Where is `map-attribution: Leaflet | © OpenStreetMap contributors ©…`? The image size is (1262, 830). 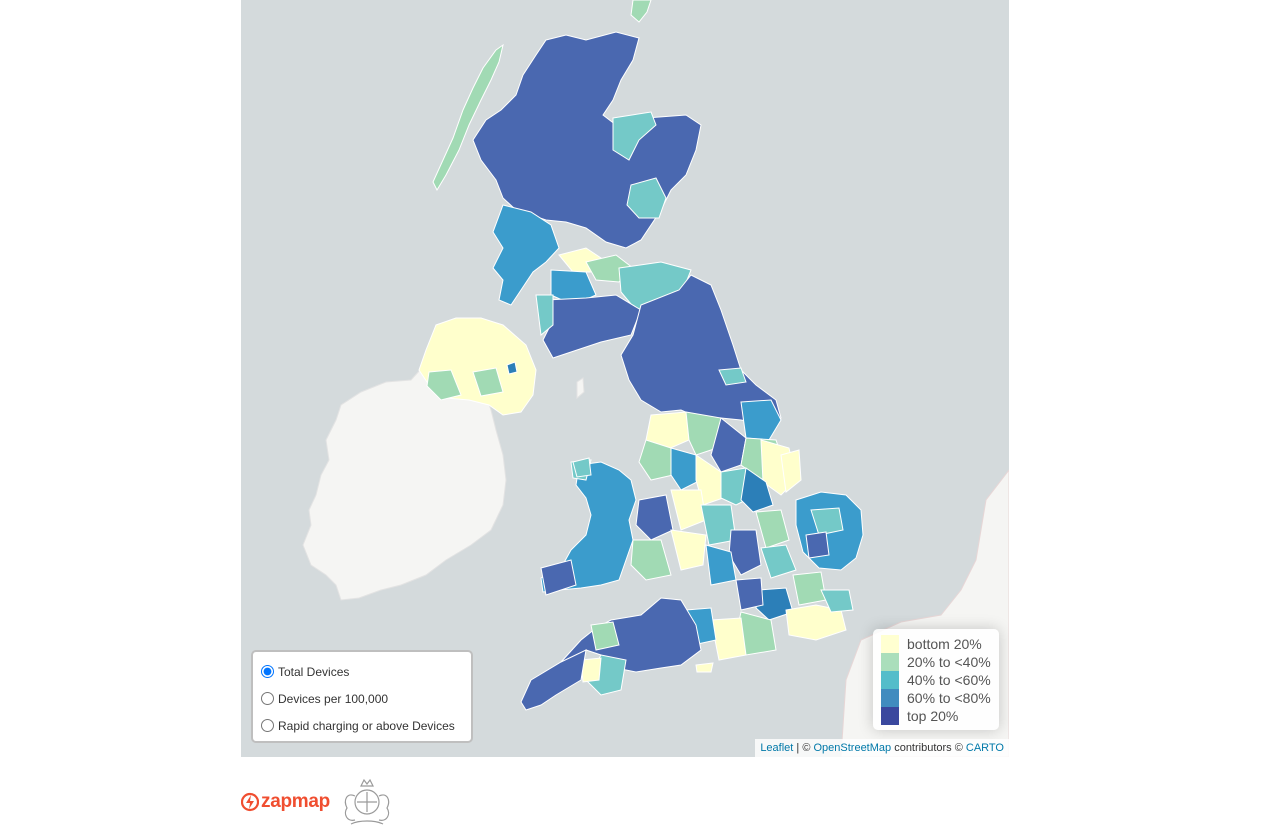 map-attribution: Leaflet | © OpenStreetMap contributors ©… is located at coordinates (882, 748).